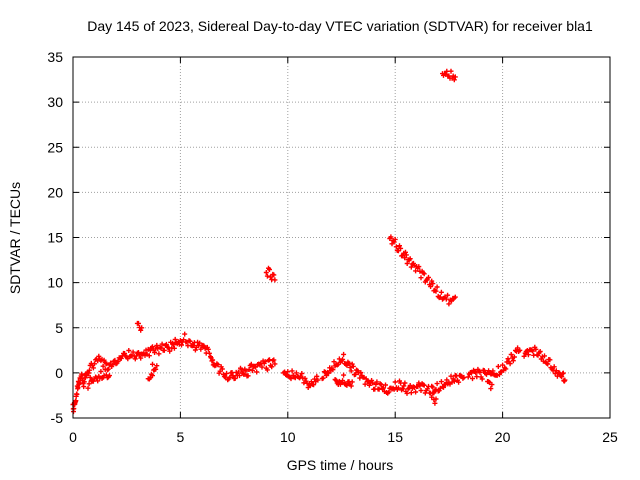 Image resolution: width=640 pixels, height=480 pixels. Describe the element at coordinates (55, 102) in the screenshot. I see `y-tick-label: 30` at that location.